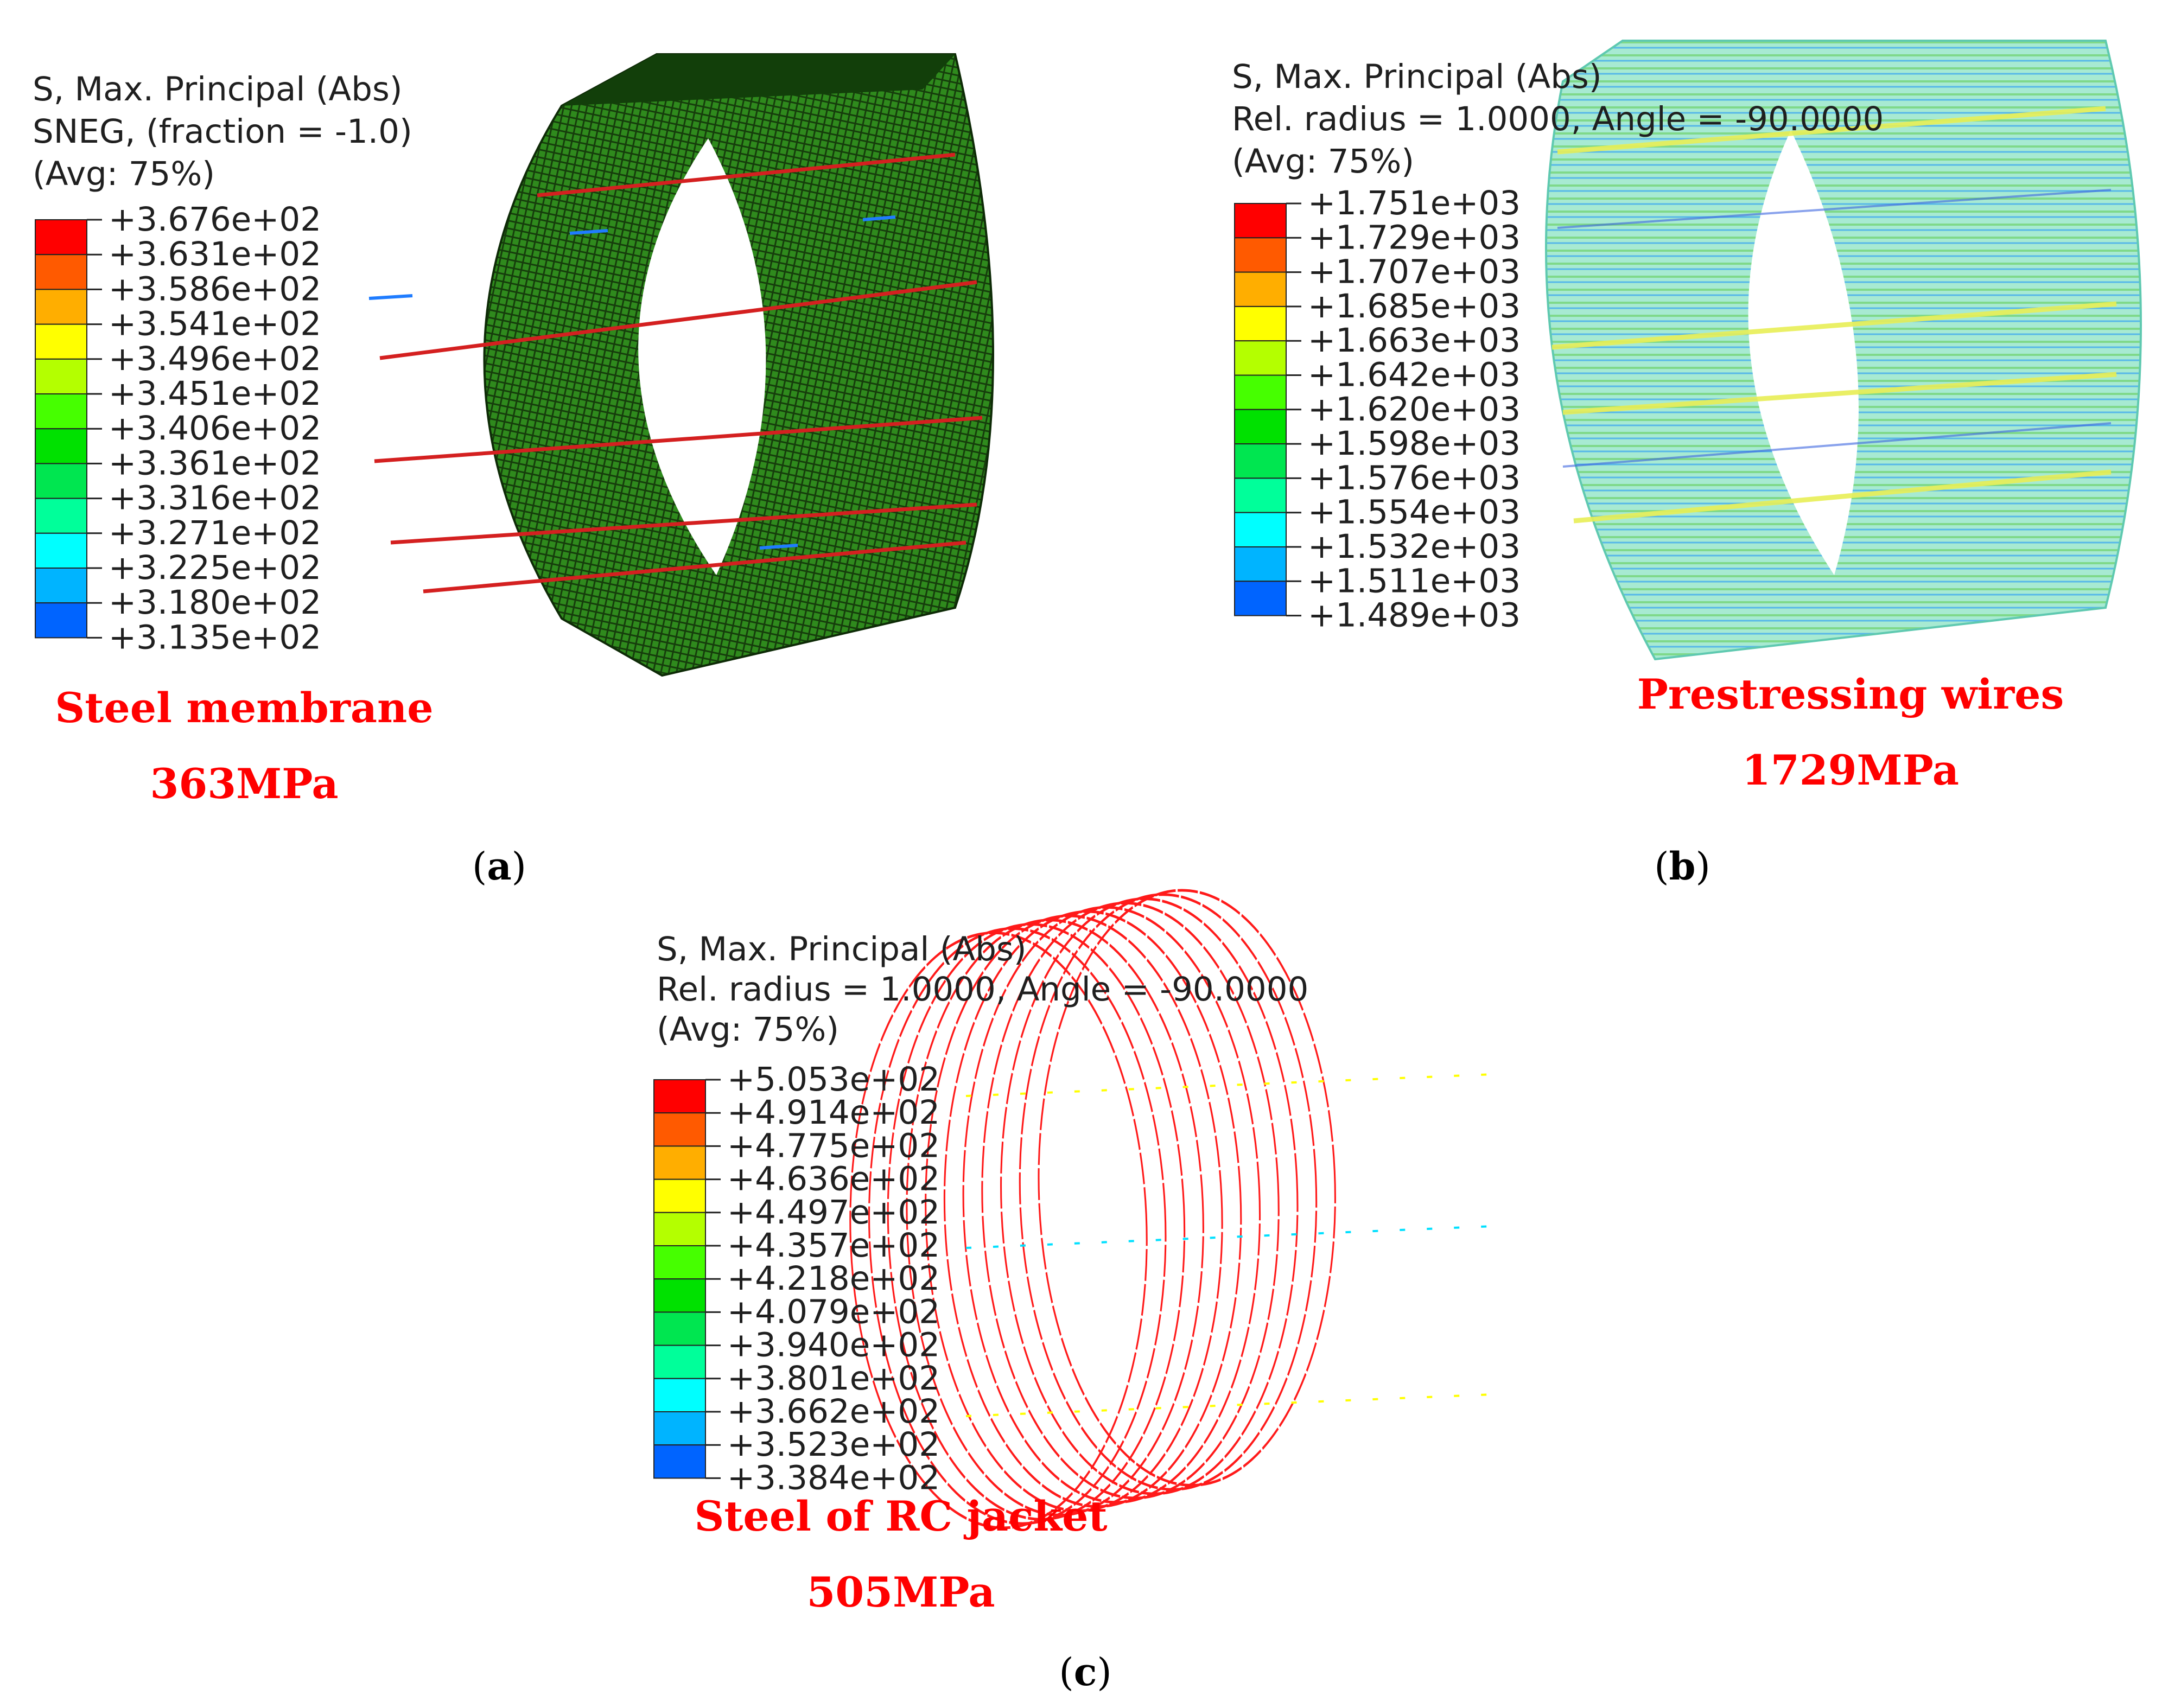 The height and width of the screenshot is (1708, 2162). I want to click on panel-a-caption-name: Steel membrane, so click(244, 708).